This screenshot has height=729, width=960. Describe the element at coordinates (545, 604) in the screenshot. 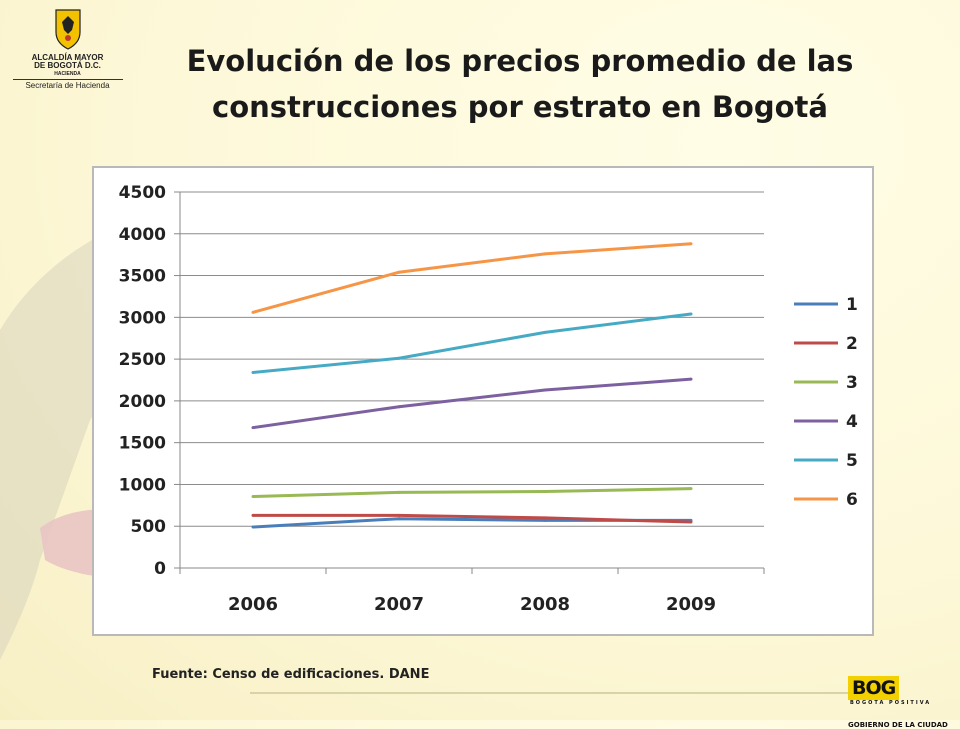

I see `x-tick-label: 2008` at that location.